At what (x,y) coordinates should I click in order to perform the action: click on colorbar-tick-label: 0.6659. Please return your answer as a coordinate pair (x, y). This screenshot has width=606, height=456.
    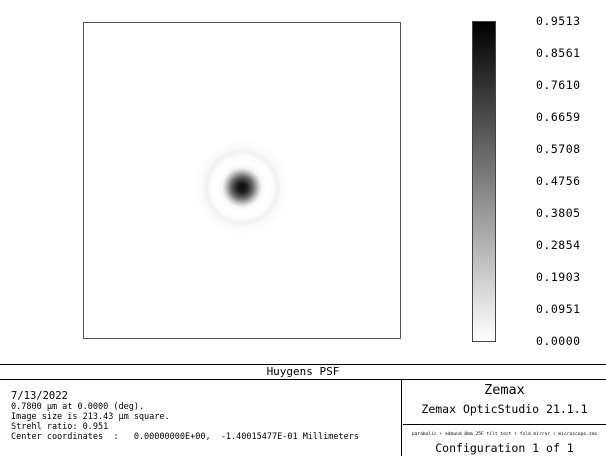
    Looking at the image, I should click on (558, 117).